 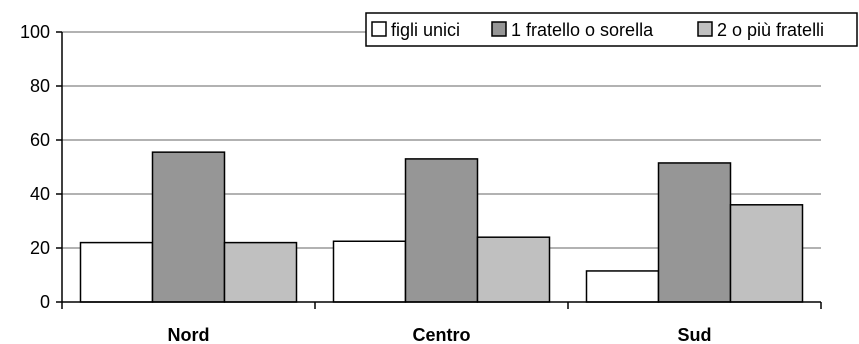 I want to click on y-tick-label: 60, so click(x=40, y=140).